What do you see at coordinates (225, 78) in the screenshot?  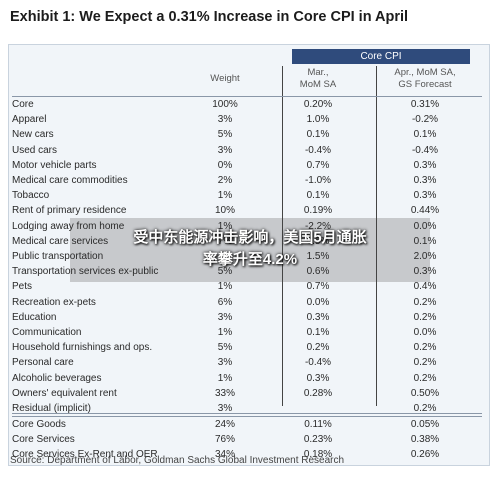 I see `column-header: Weight` at bounding box center [225, 78].